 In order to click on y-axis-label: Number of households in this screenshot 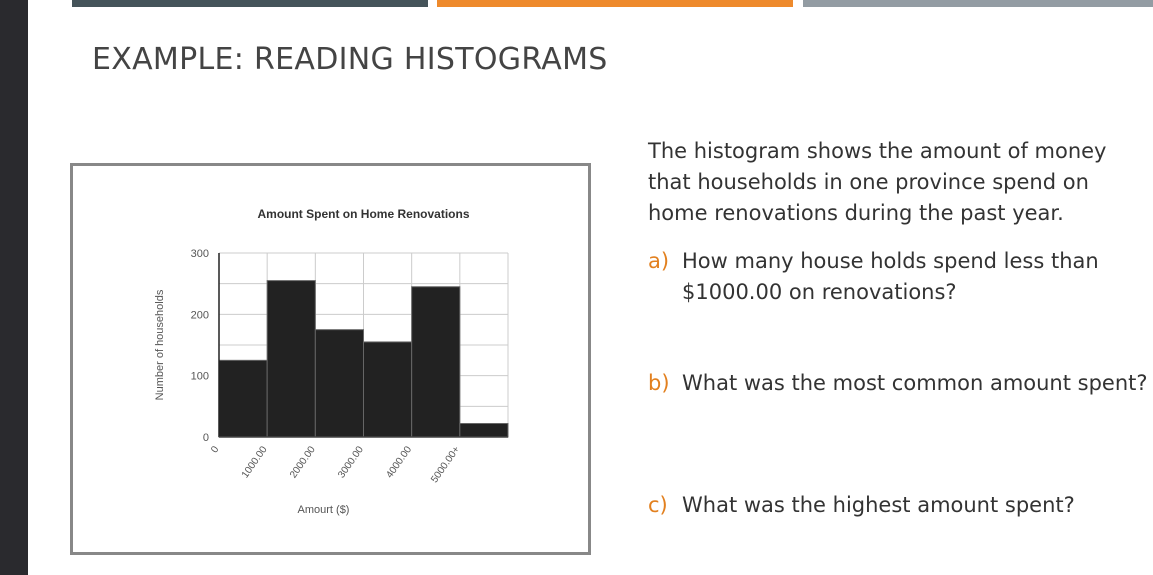, I will do `click(160, 344)`.